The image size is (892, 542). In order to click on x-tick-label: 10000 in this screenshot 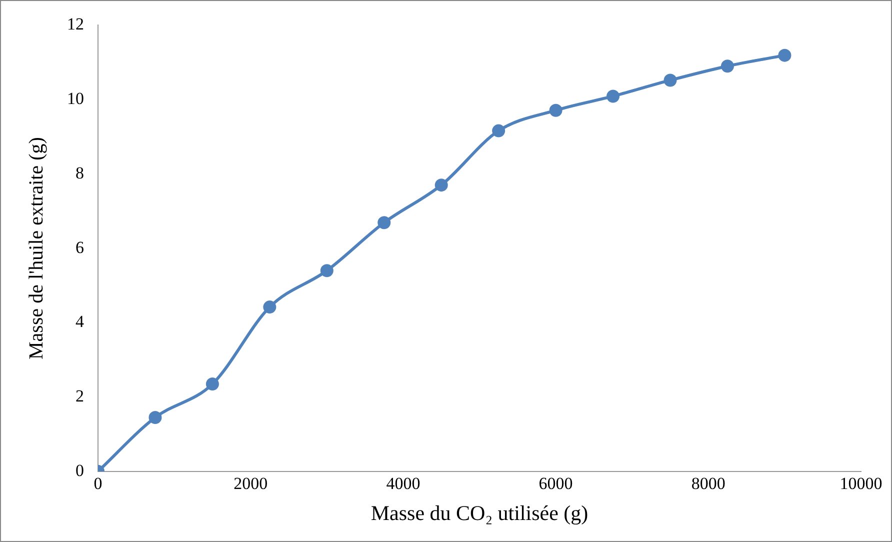, I will do `click(861, 484)`.